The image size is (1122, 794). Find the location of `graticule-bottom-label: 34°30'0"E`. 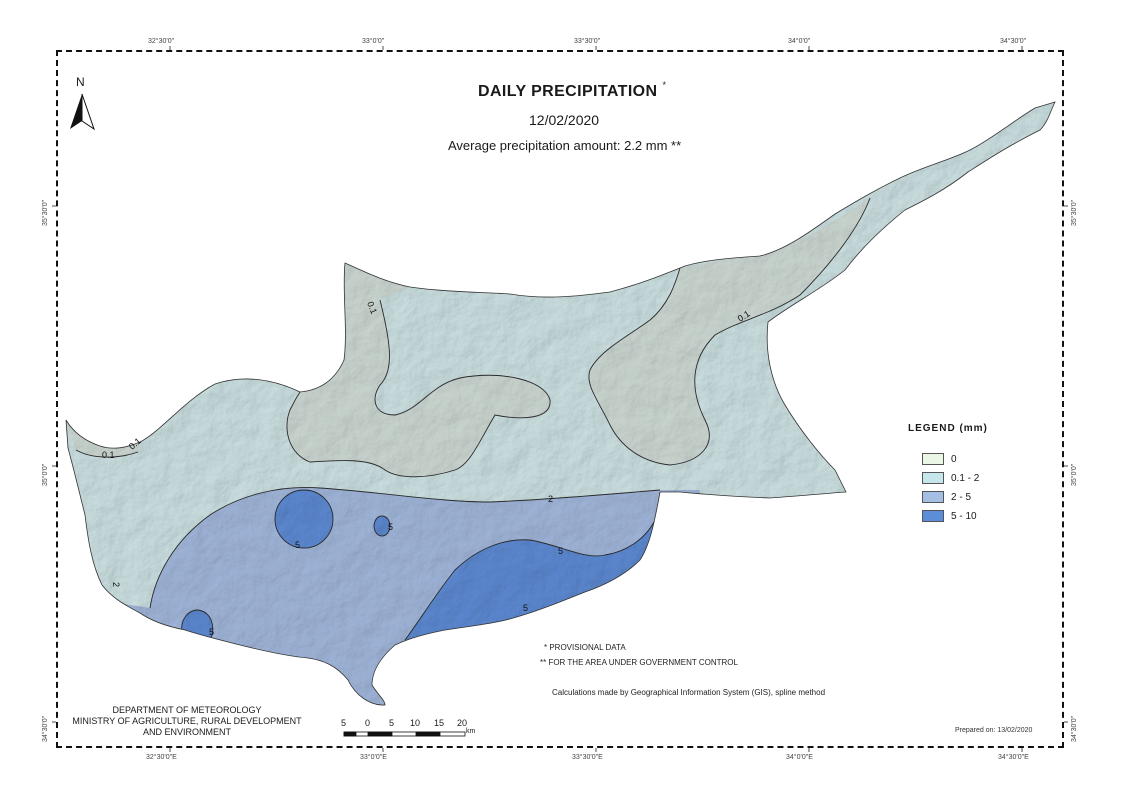

graticule-bottom-label: 34°30'0"E is located at coordinates (1013, 757).